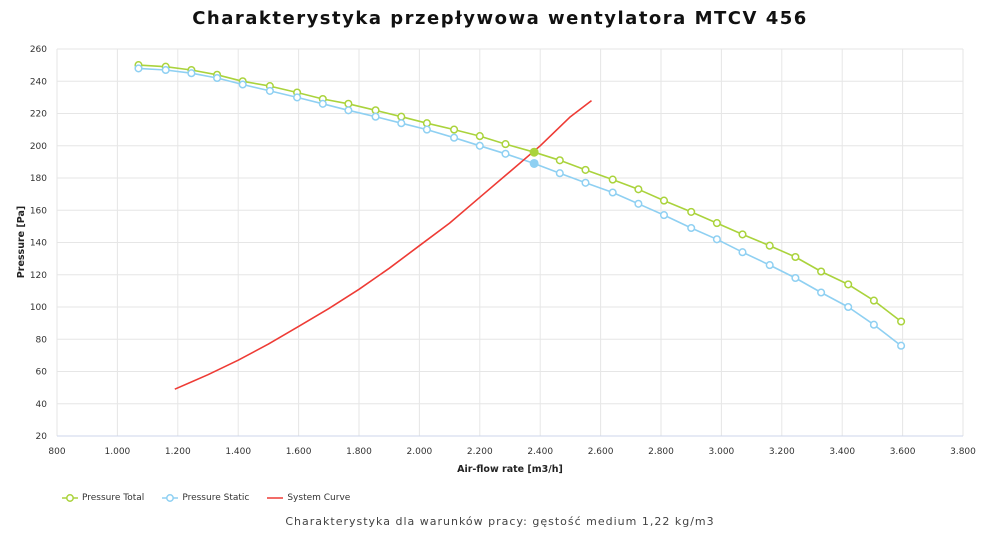 Image resolution: width=1000 pixels, height=541 pixels. Describe the element at coordinates (722, 452) in the screenshot. I see `x-tick-label: 3.000` at that location.